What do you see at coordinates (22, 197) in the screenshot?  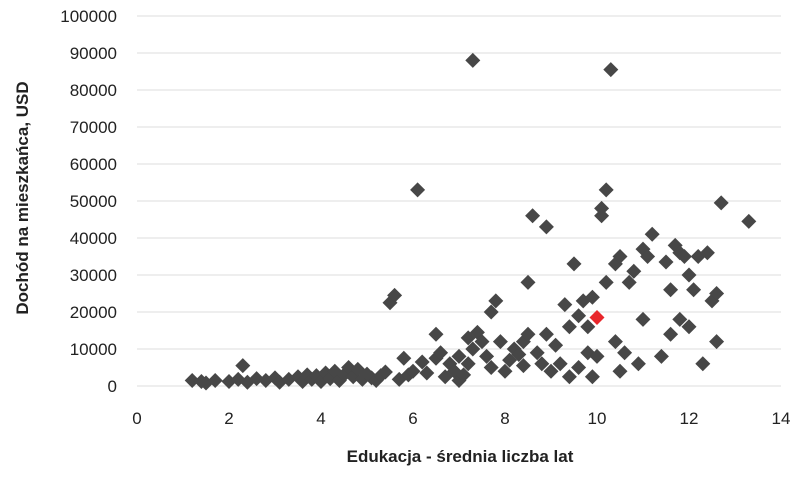 I see `y-axis-title: Dochód na mieszkańca, USD` at bounding box center [22, 197].